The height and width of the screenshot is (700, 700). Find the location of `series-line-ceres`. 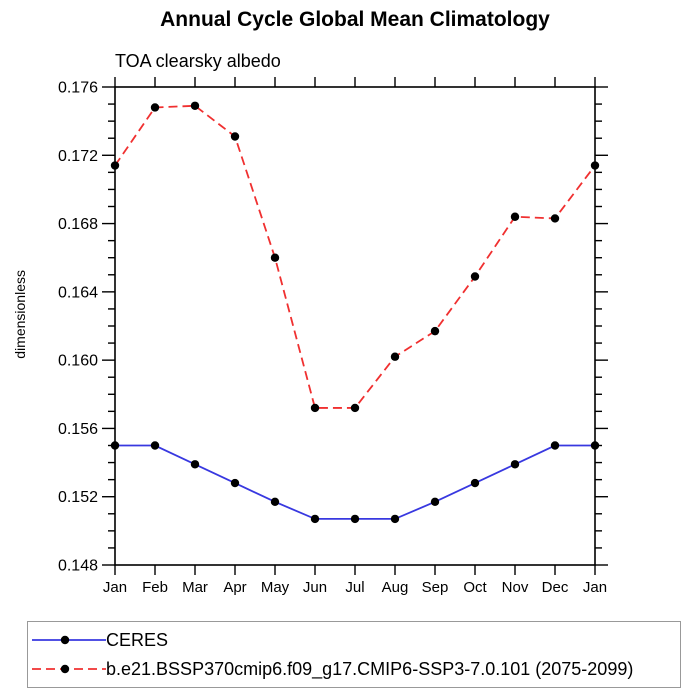

series-line-ceres is located at coordinates (355, 482).